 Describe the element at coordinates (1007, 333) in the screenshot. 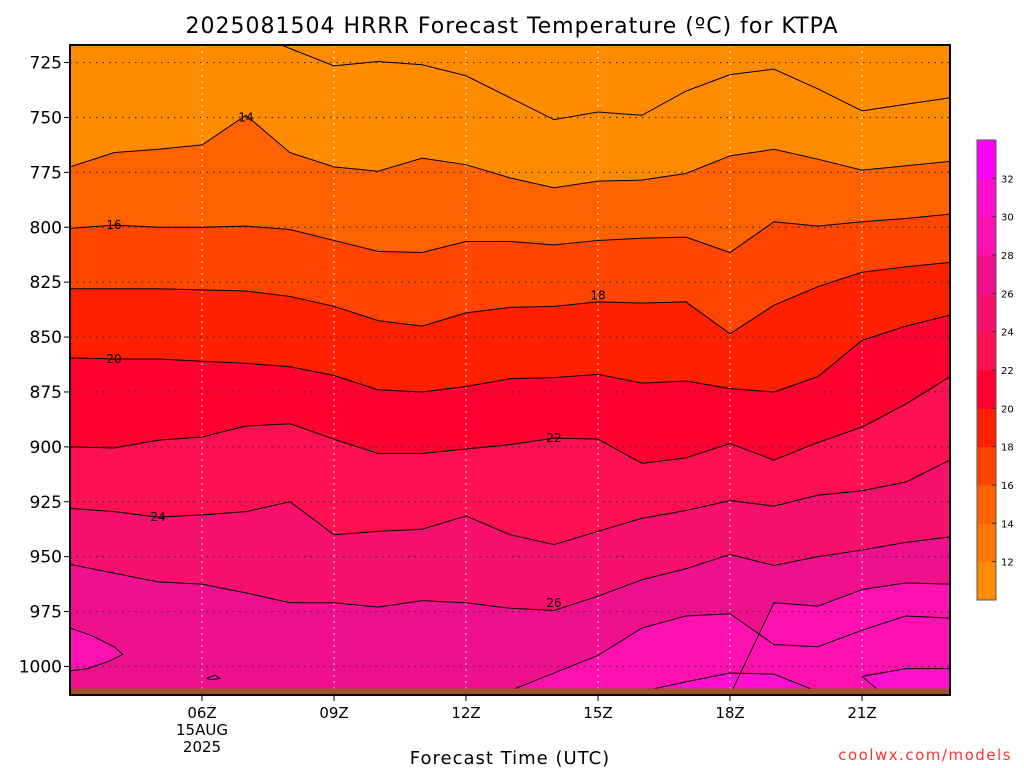

I see `colorbar-label-24: 24` at that location.